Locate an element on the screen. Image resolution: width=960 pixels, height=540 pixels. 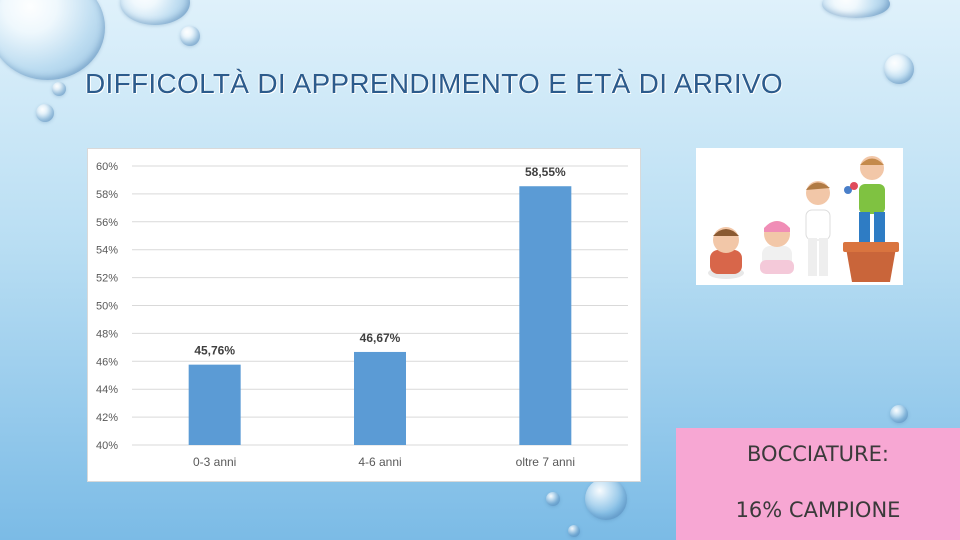
y-tick-label: 58% is located at coordinates (107, 195).